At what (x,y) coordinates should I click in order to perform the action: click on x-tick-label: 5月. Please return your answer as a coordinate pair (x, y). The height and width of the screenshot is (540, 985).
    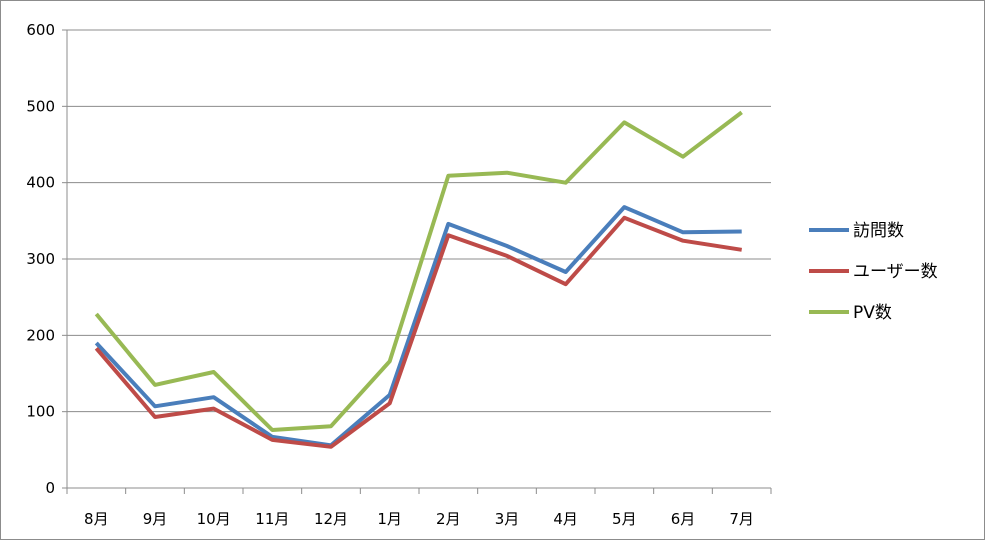
    Looking at the image, I should click on (624, 519).